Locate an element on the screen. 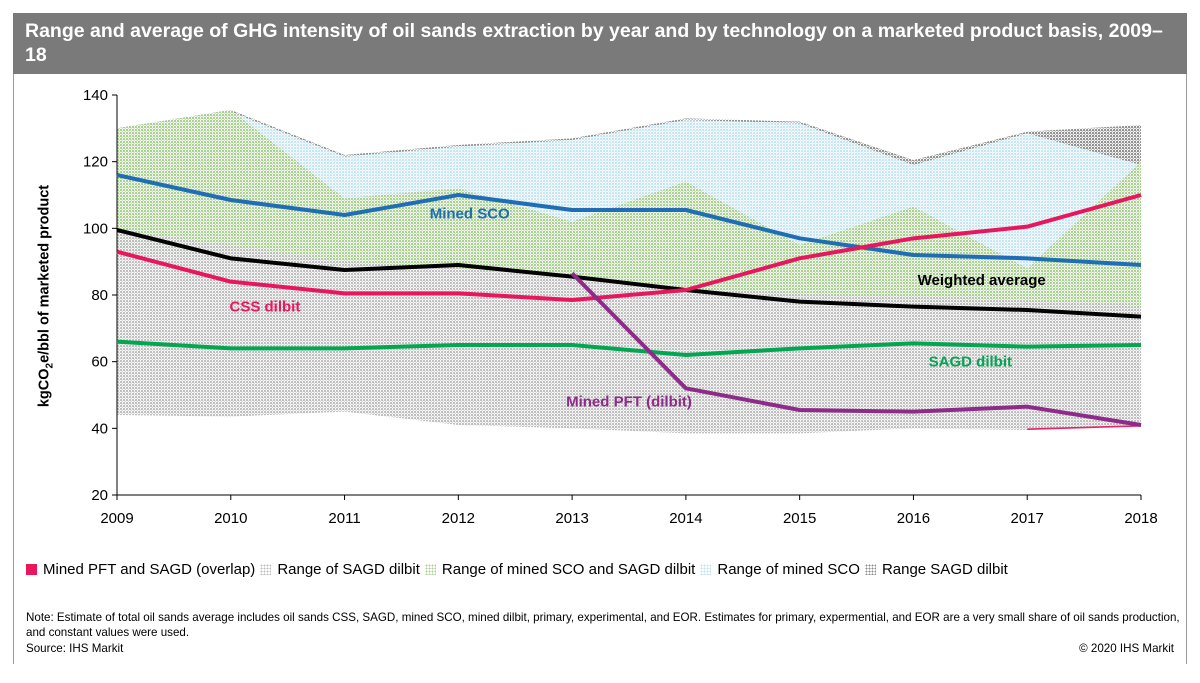  series-line-sagd-dilbit is located at coordinates (629, 348).